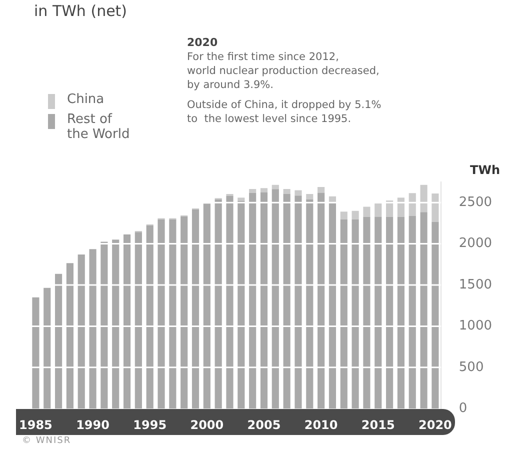  I want to click on x-tick-label: 2015, so click(378, 425).